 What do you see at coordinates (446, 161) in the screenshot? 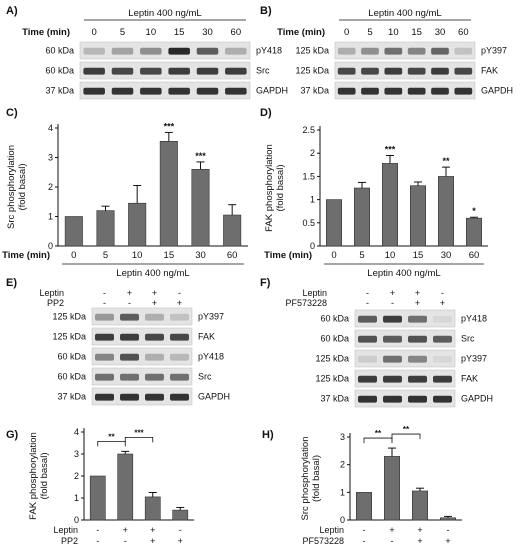
I see `significance-mark: **` at bounding box center [446, 161].